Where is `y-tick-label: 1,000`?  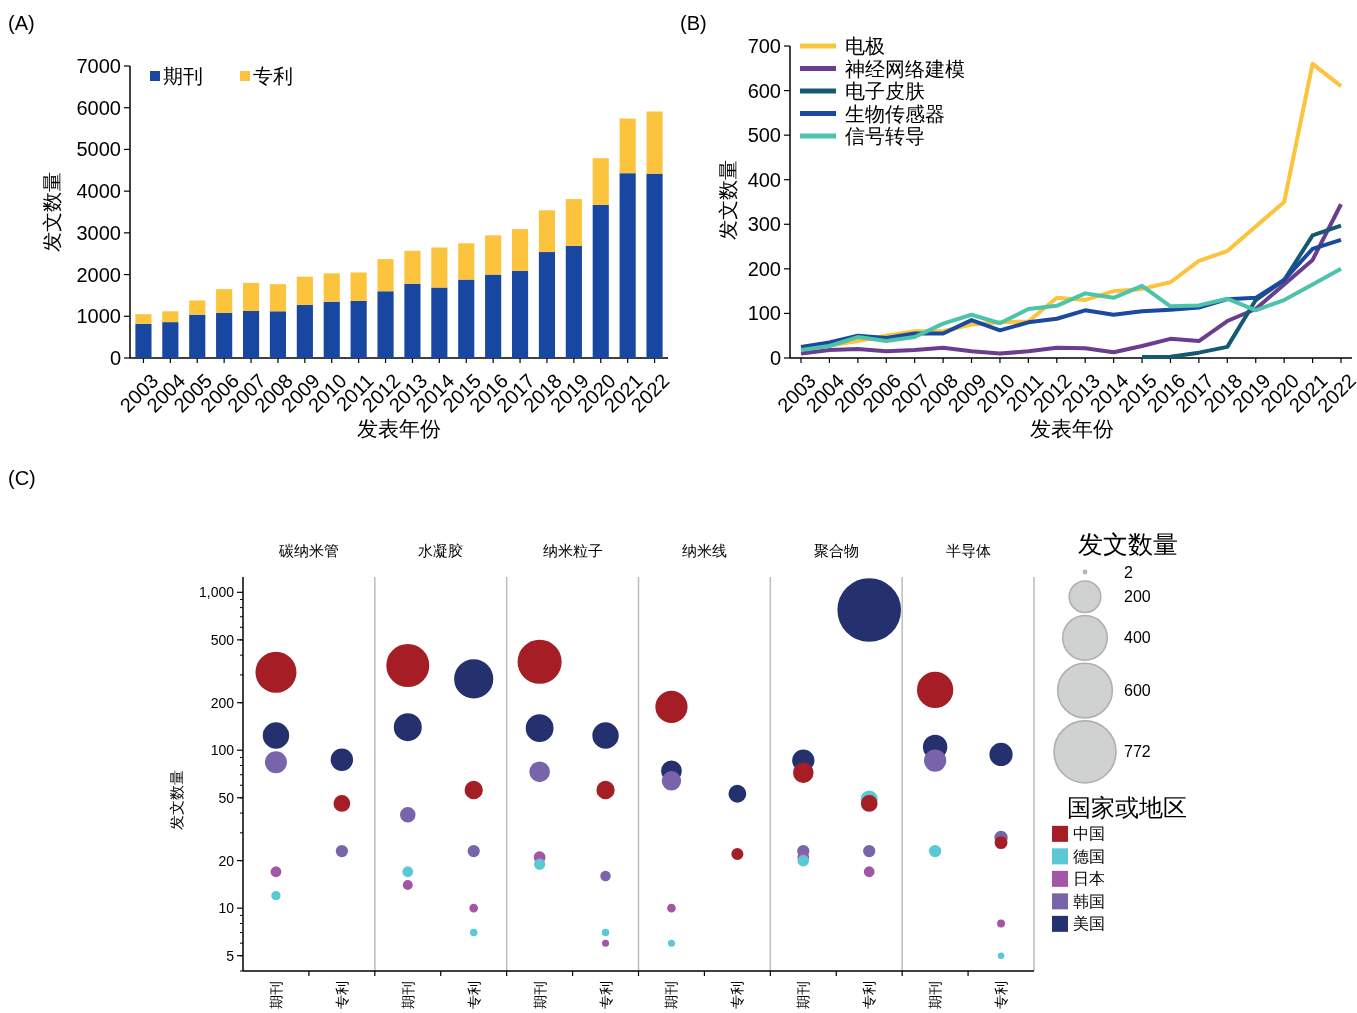
y-tick-label: 1,000 is located at coordinates (216, 592).